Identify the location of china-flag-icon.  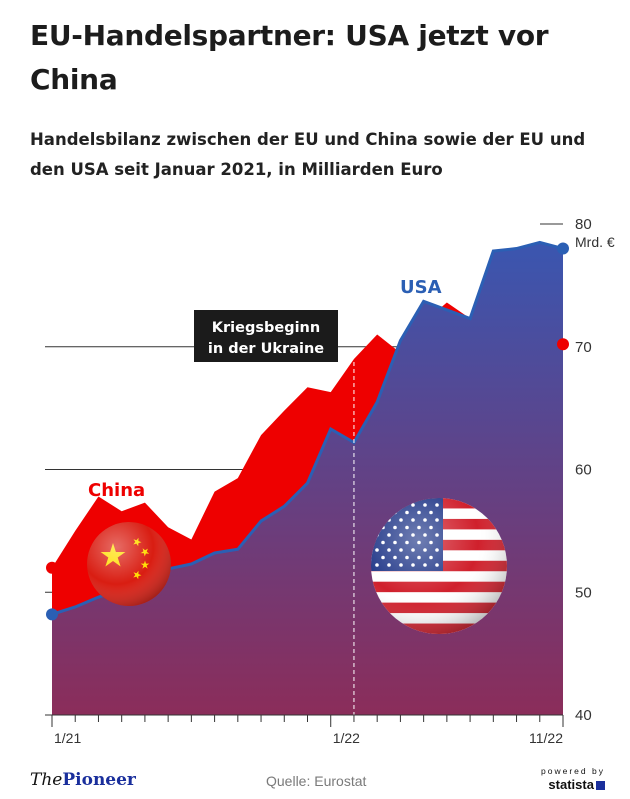
(129, 564).